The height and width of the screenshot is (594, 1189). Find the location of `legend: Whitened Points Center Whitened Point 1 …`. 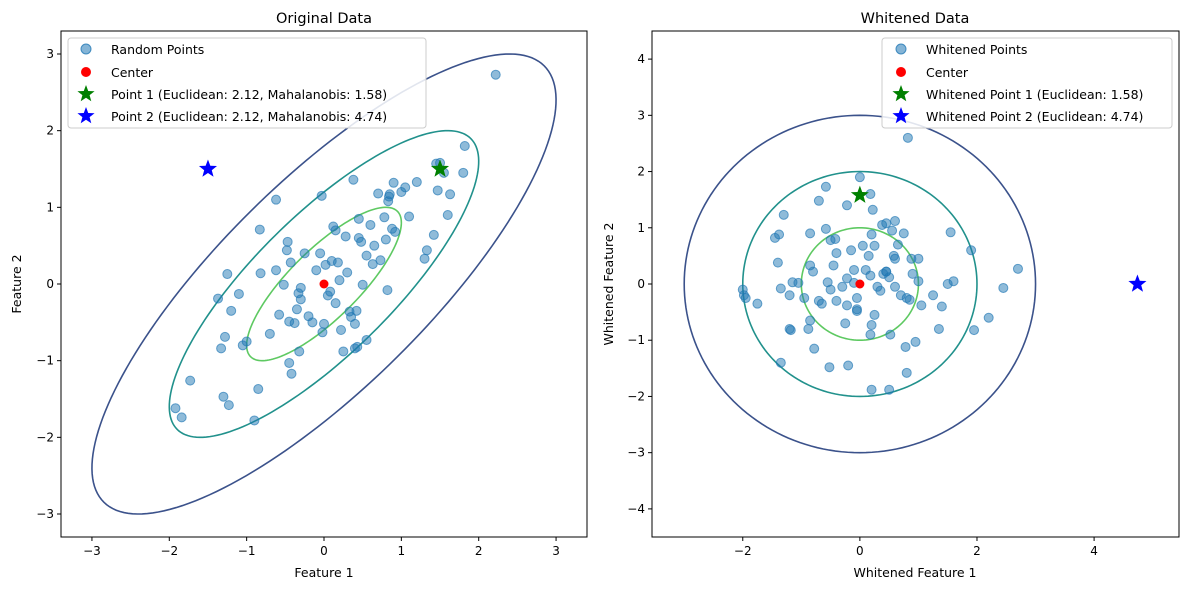

legend: Whitened Points Center Whitened Point 1 … is located at coordinates (1027, 83).